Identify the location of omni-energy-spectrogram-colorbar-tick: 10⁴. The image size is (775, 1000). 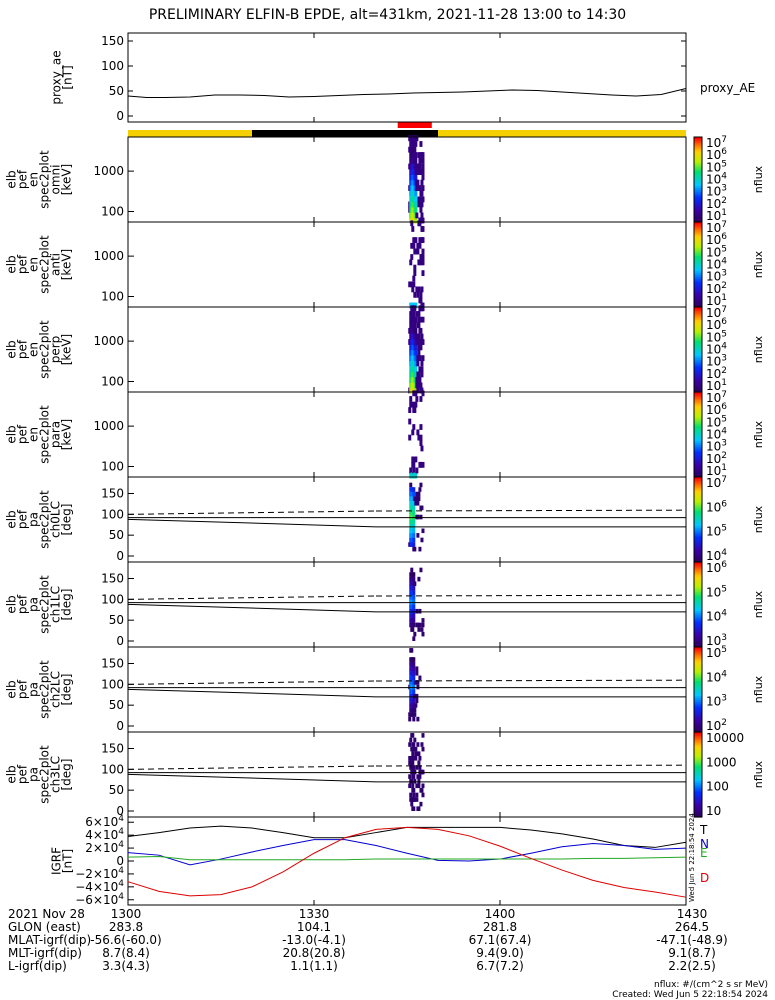
(716, 179).